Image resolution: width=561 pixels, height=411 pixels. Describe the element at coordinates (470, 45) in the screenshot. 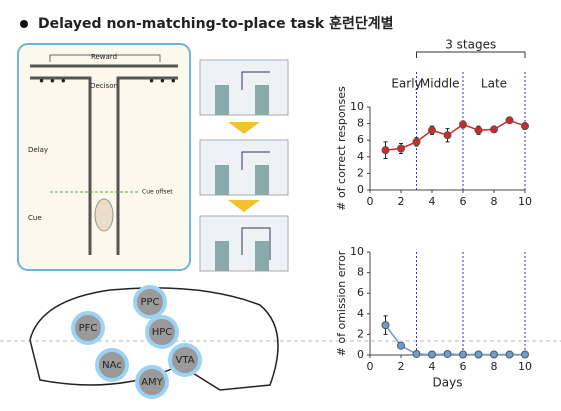

I see `annotation: 3 stages` at that location.